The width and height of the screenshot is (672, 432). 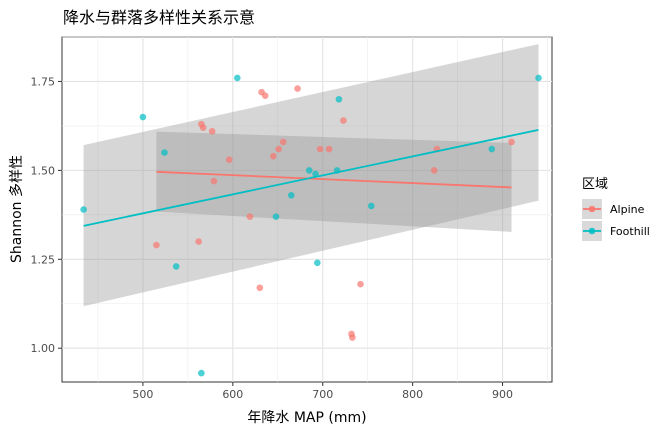 What do you see at coordinates (46, 215) in the screenshot?
I see `y-axis: 1.00 1.25 1.50 1.75` at bounding box center [46, 215].